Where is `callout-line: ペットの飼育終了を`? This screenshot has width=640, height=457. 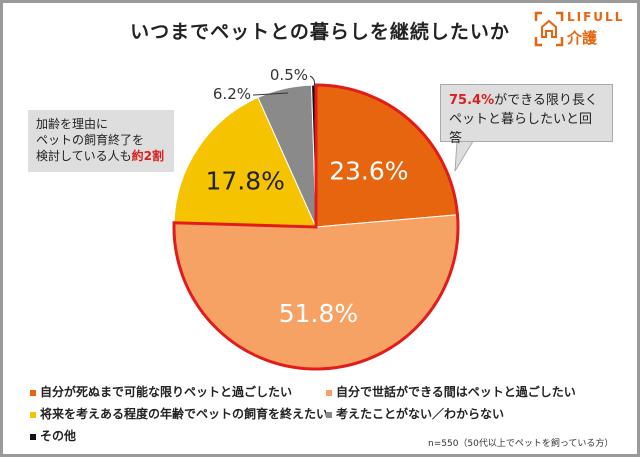
callout-line: ペットの飼育終了を is located at coordinates (90, 140).